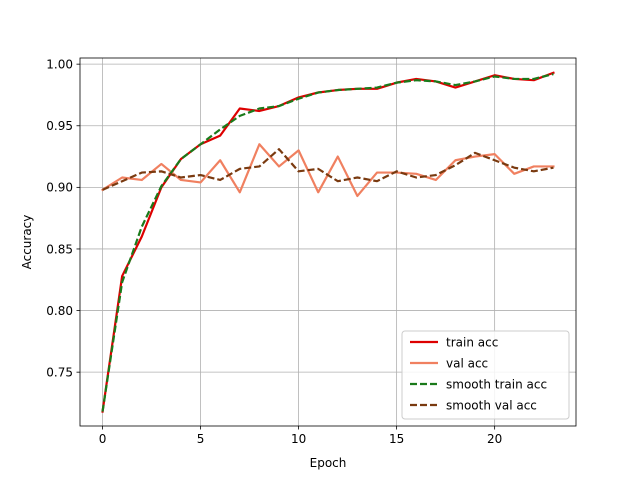  Describe the element at coordinates (298, 439) in the screenshot. I see `x-tick-label: 10` at that location.